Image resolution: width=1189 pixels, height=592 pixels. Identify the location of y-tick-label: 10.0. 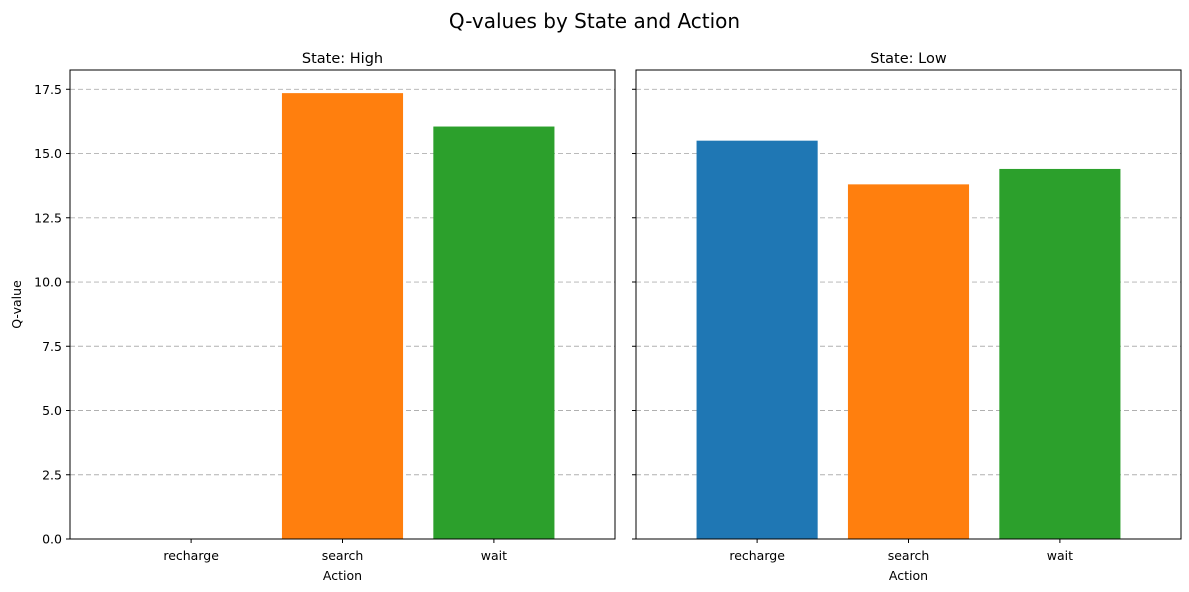
(48, 282).